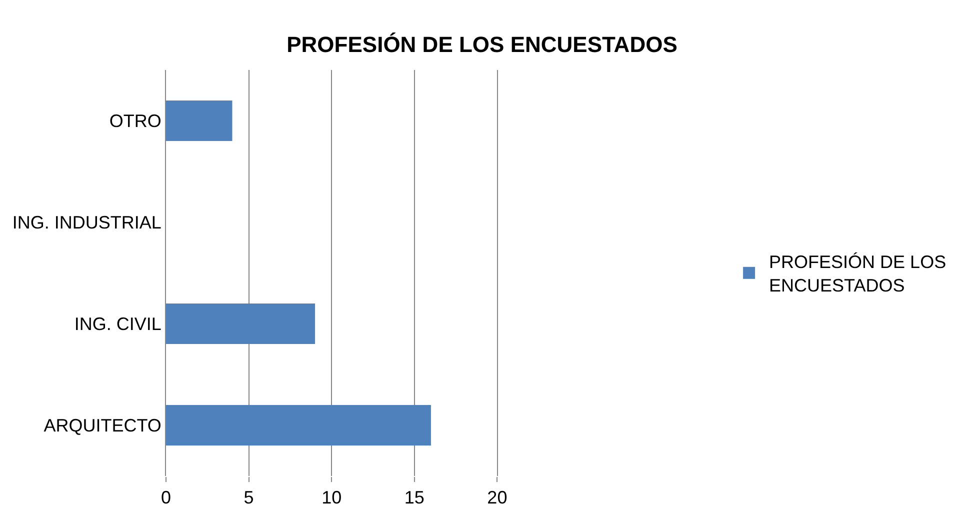 Image resolution: width=964 pixels, height=520 pixels. Describe the element at coordinates (497, 498) in the screenshot. I see `x-tick-label: 20` at that location.